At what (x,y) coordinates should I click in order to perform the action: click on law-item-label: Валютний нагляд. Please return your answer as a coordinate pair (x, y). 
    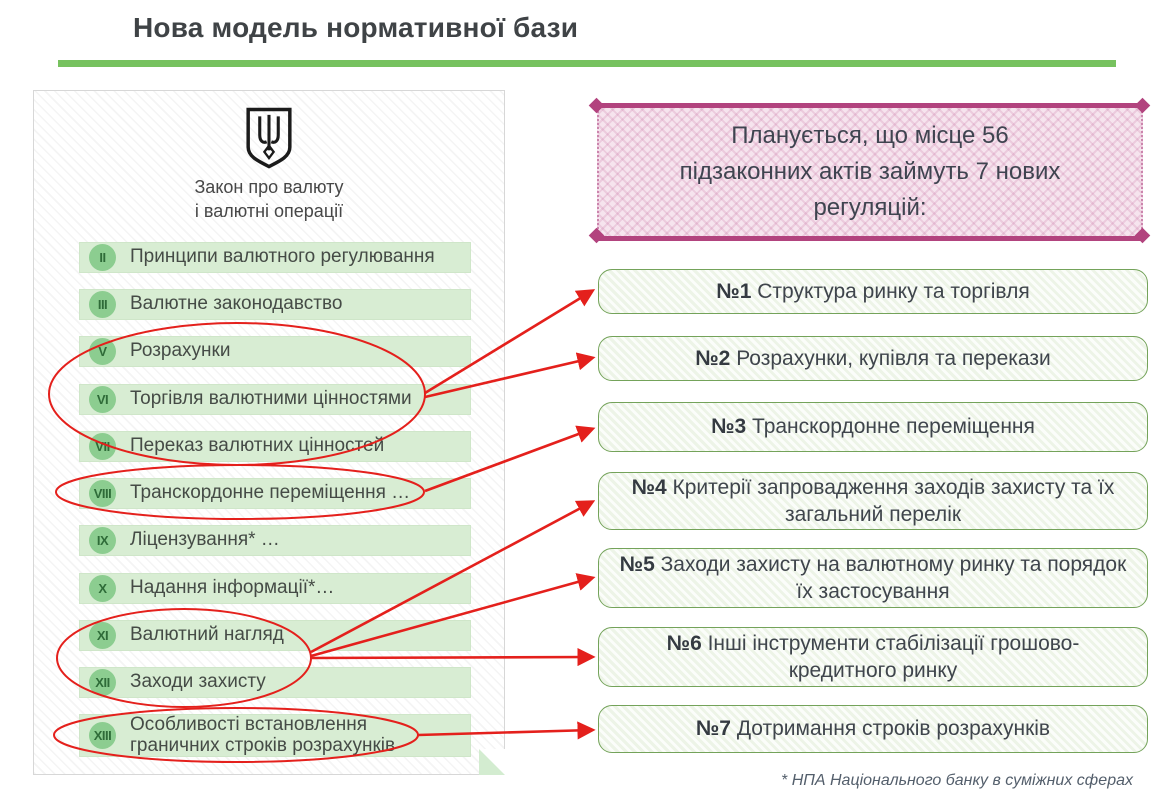
    Looking at the image, I should click on (207, 635).